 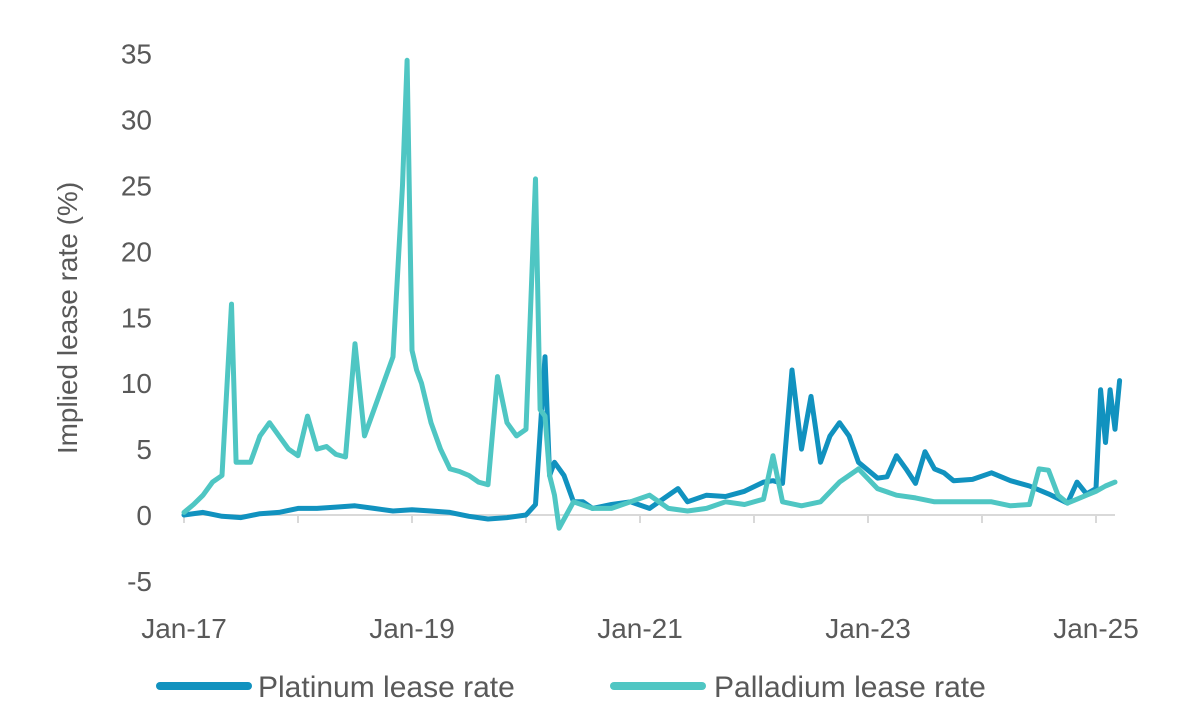 I want to click on y-tick-label: 20, so click(x=136, y=251).